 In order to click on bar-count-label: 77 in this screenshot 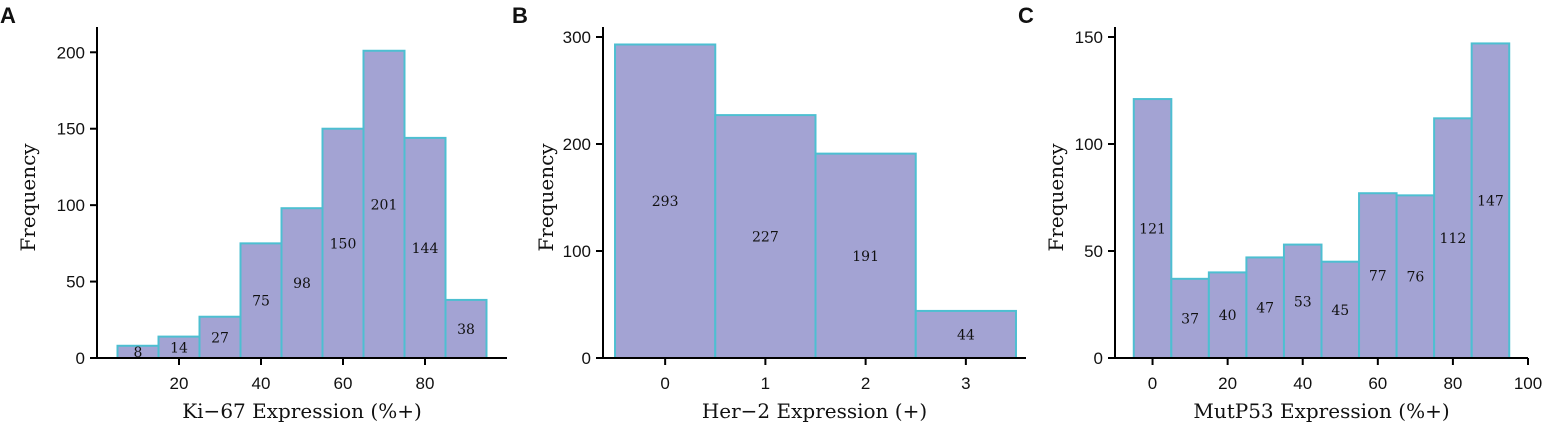, I will do `click(1378, 277)`.